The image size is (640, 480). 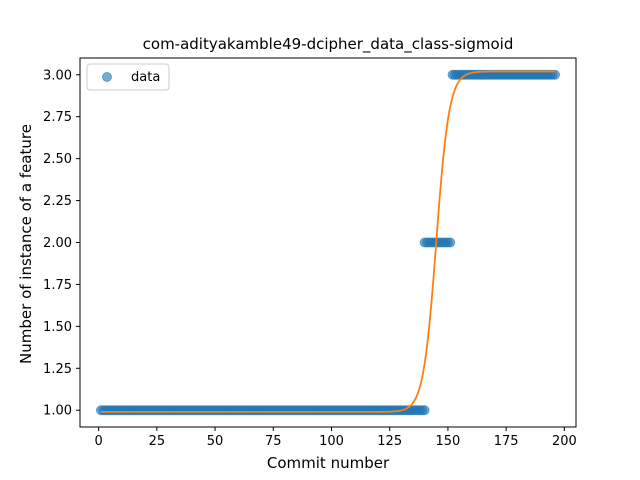 I want to click on y-tick-label: 2.75, so click(x=57, y=117).